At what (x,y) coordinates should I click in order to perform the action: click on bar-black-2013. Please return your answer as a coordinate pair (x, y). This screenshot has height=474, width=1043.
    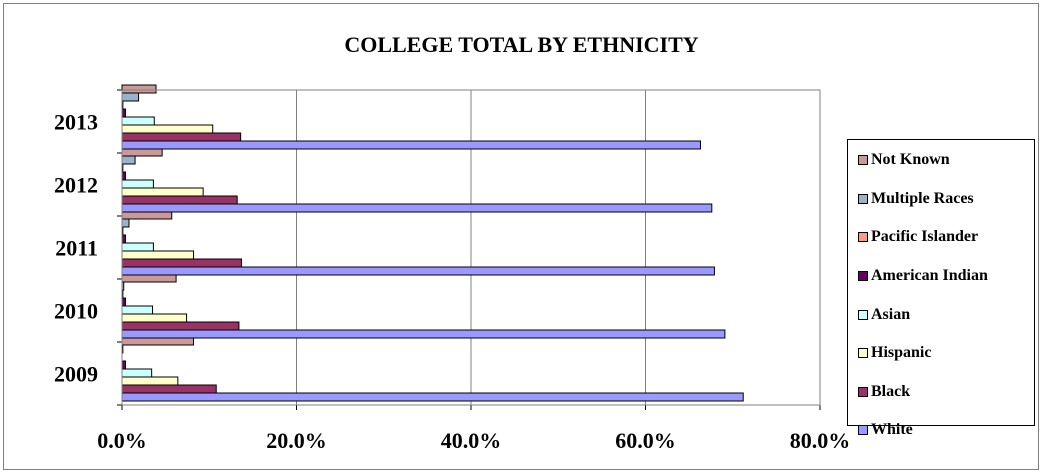
    Looking at the image, I should click on (181, 137).